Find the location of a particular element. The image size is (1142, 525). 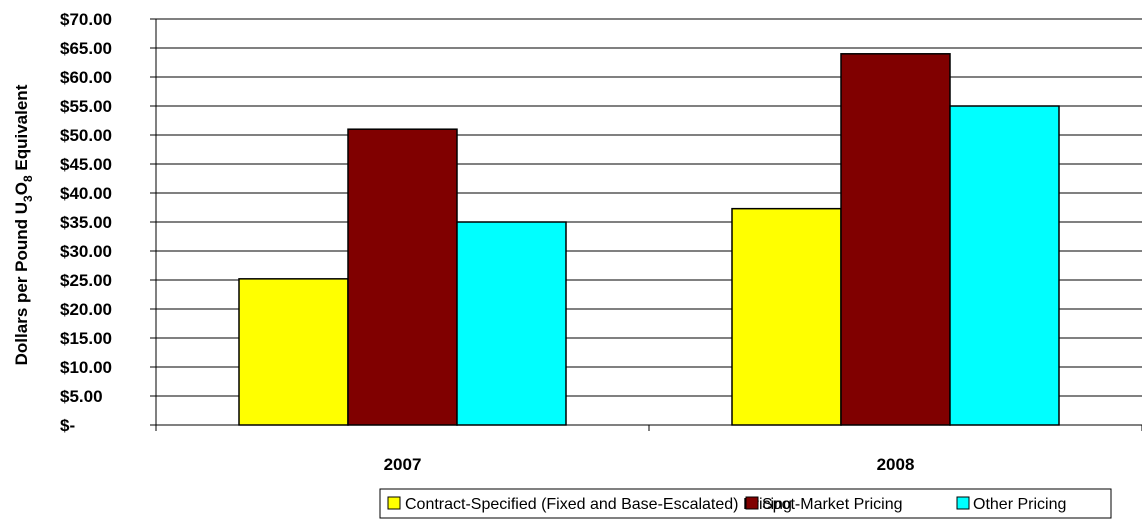

y-axis-label-part: O is located at coordinates (21, 188).